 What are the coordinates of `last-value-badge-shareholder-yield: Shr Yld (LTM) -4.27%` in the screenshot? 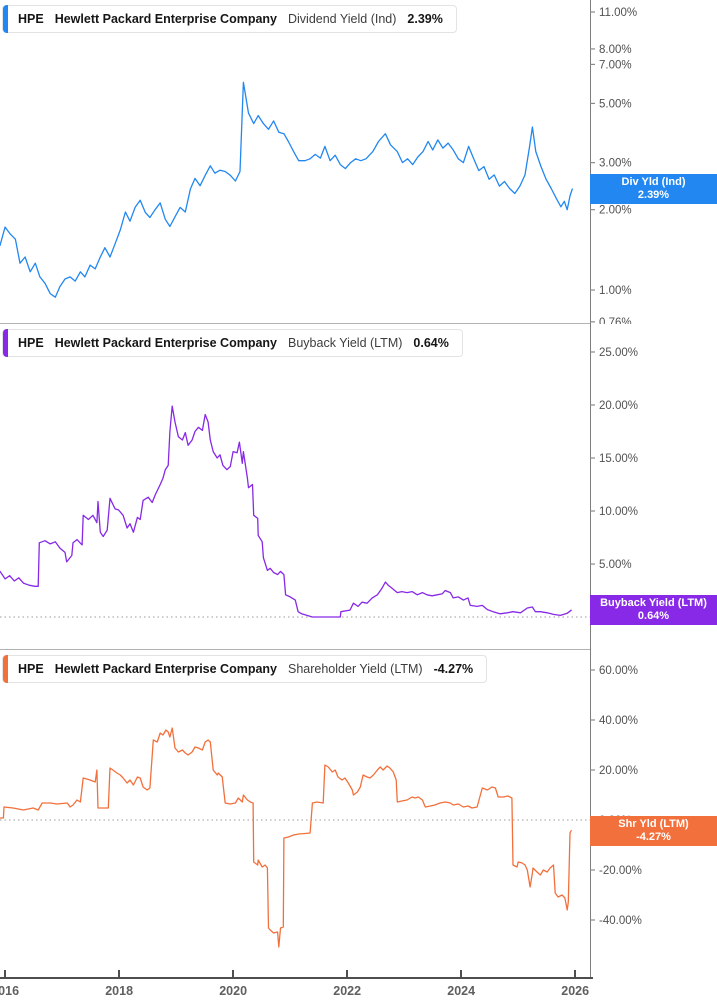 It's located at (653, 831).